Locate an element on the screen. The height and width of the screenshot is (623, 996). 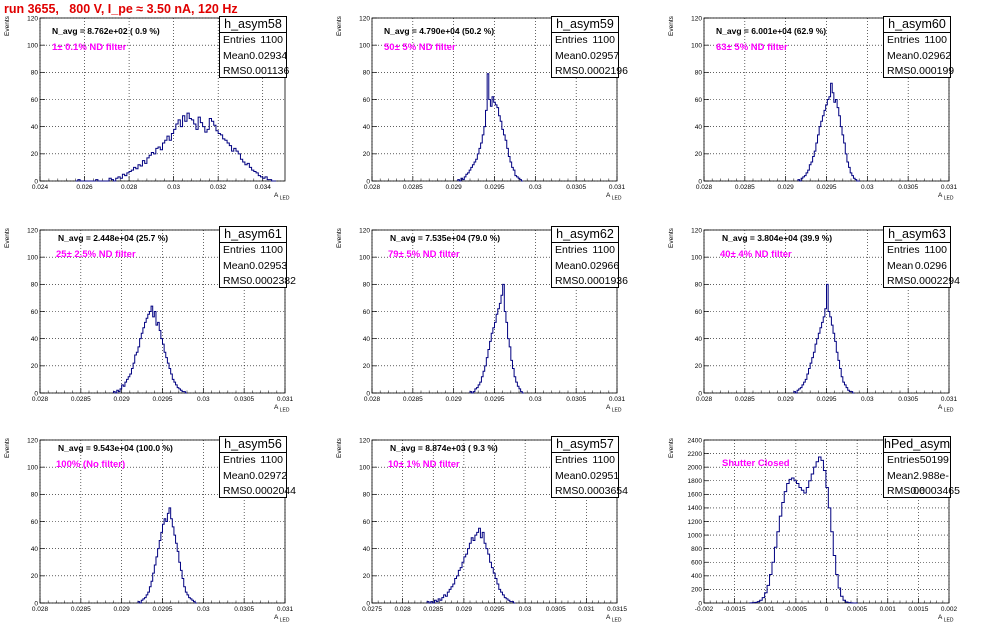
y-tick-label: 400 is located at coordinates (696, 576).